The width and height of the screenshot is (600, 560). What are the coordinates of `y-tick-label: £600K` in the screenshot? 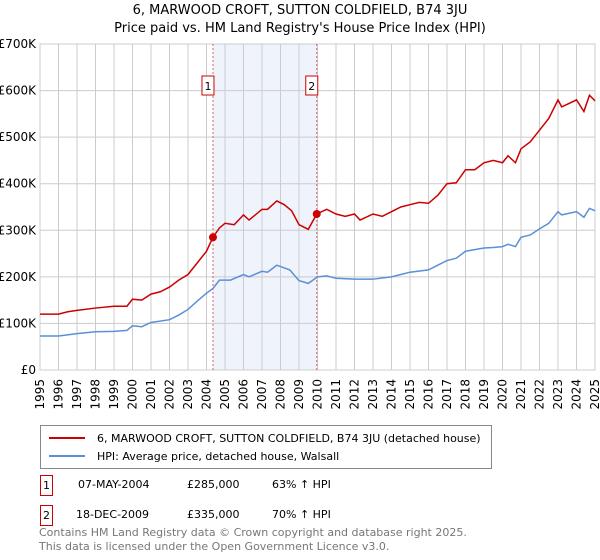 It's located at (18, 91).